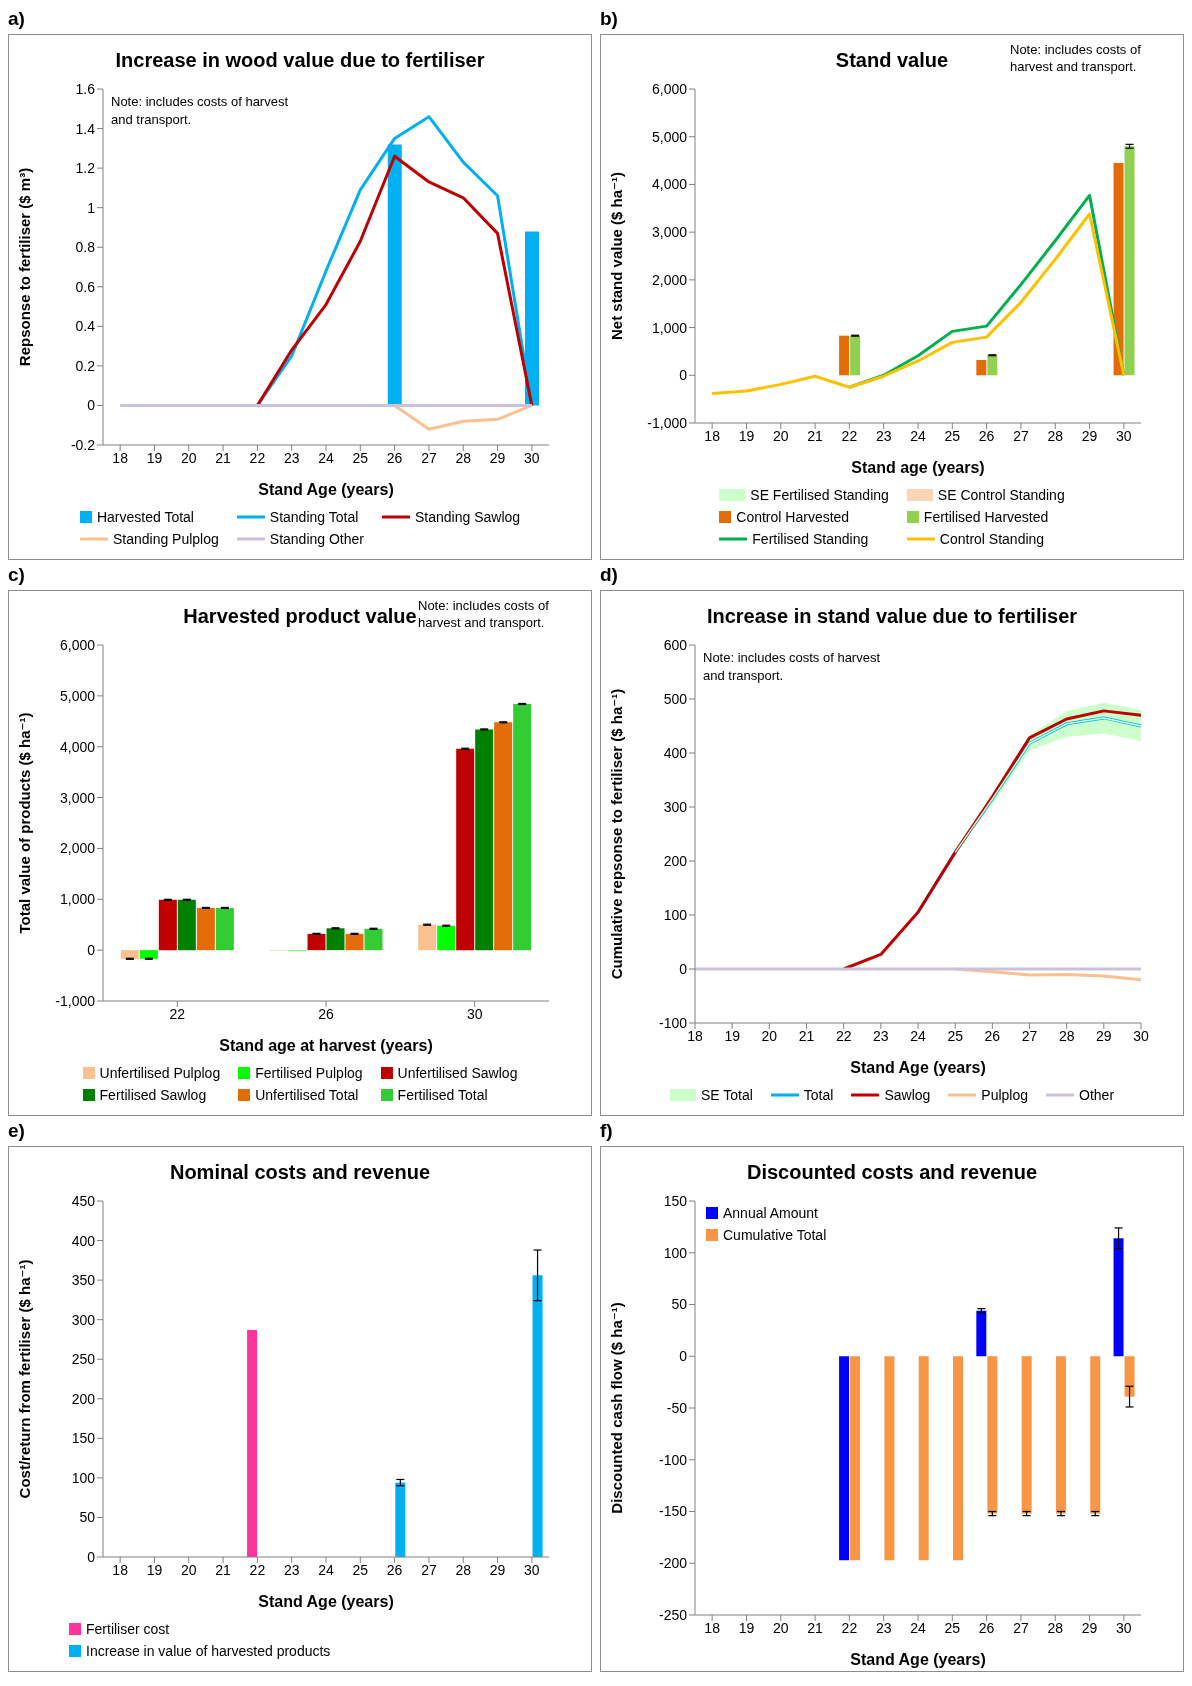  I want to click on y-tick-label: 200, so click(83, 1398).